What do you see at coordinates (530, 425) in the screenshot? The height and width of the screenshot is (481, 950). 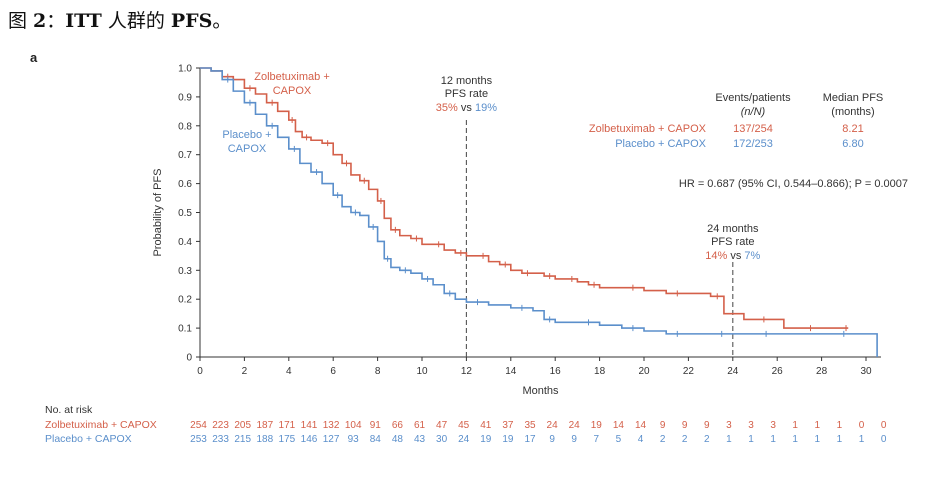 I see `risk-value: 35` at bounding box center [530, 425].